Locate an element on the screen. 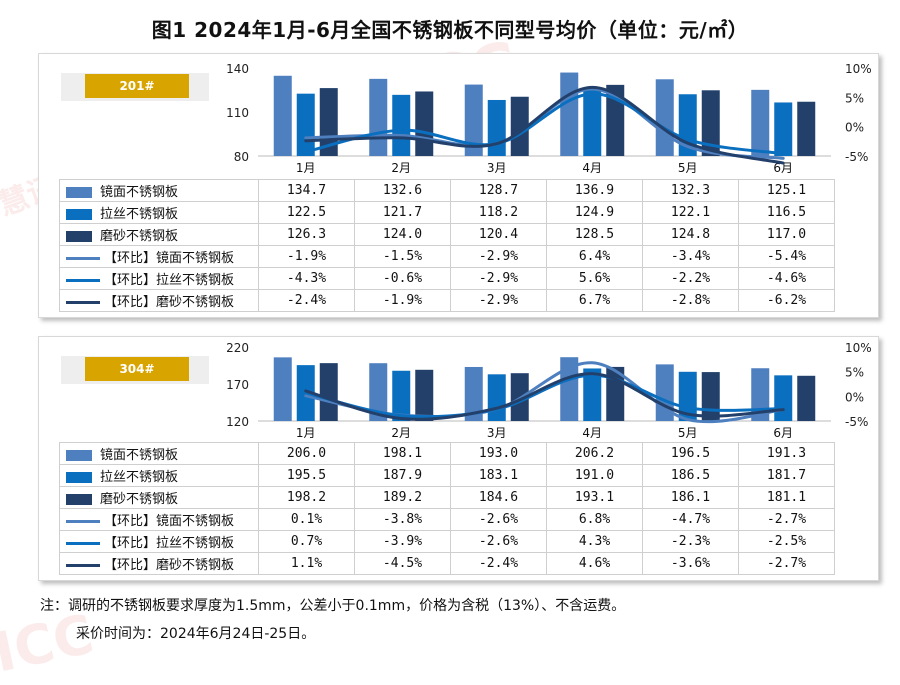  table-cell: 193.0 is located at coordinates (498, 453).